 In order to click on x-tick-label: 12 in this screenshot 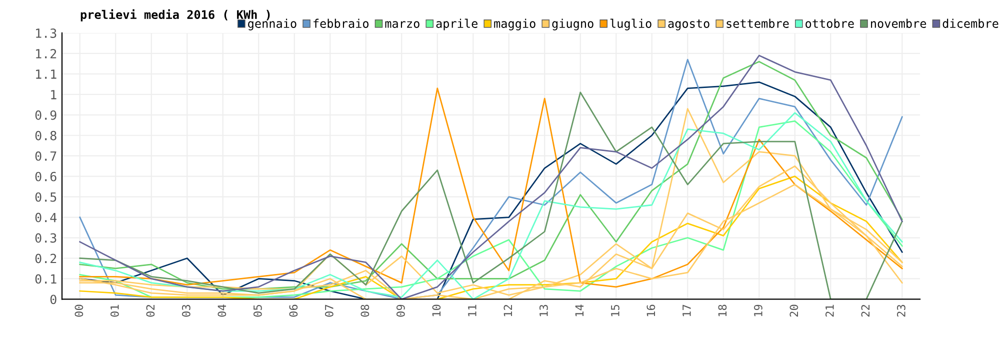, I will do `click(508, 310)`.